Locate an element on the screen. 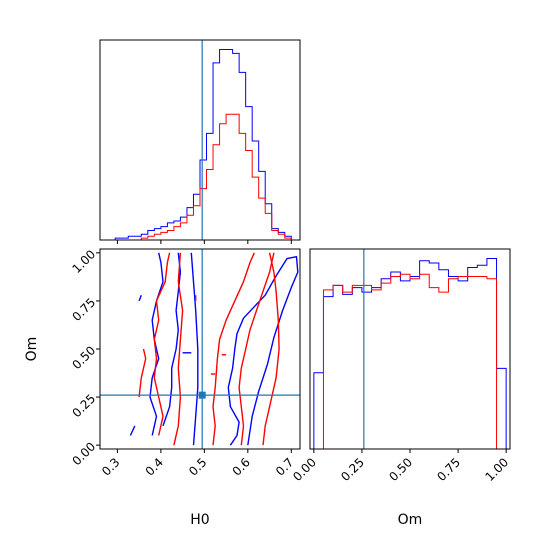  y-tick-label: 1.00 is located at coordinates (83, 261).